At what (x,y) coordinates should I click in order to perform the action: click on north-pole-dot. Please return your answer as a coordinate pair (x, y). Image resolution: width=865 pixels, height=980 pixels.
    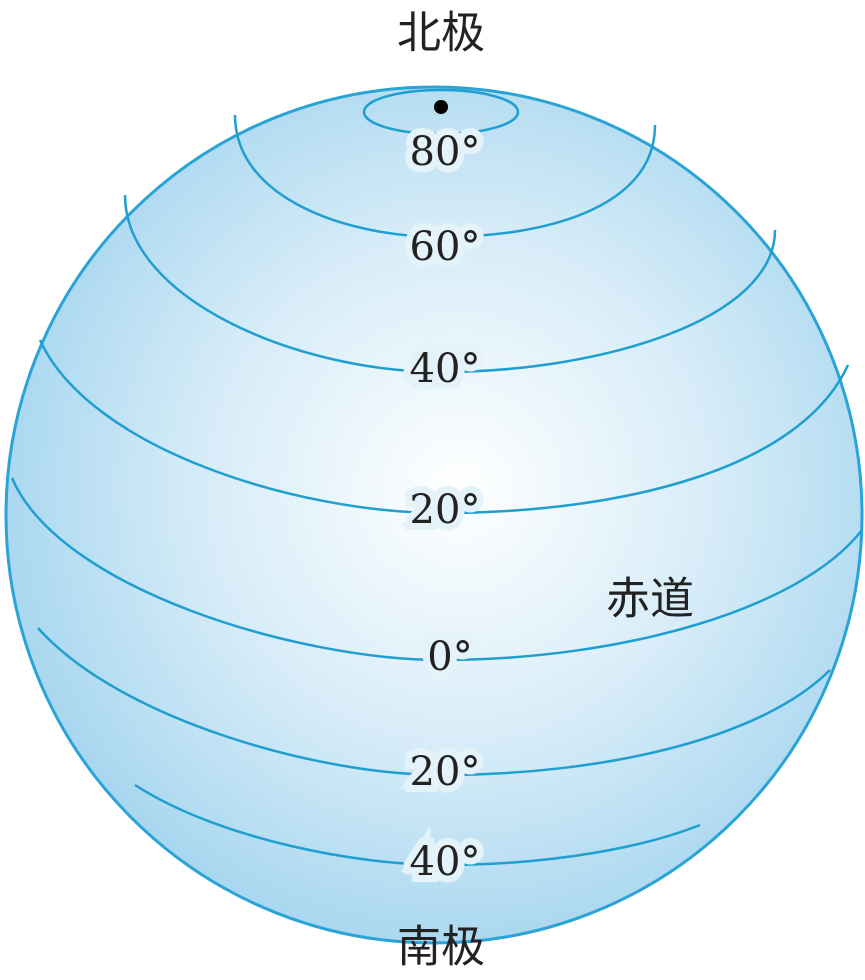
    Looking at the image, I should click on (441, 107).